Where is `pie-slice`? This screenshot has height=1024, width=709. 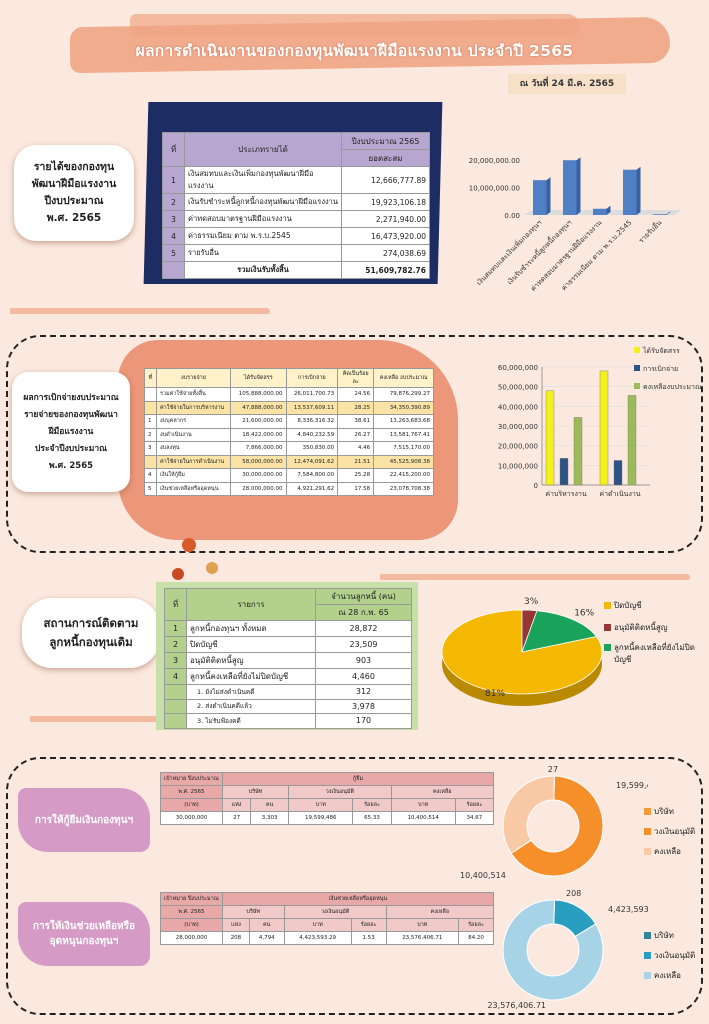
pie-slice is located at coordinates (559, 631).